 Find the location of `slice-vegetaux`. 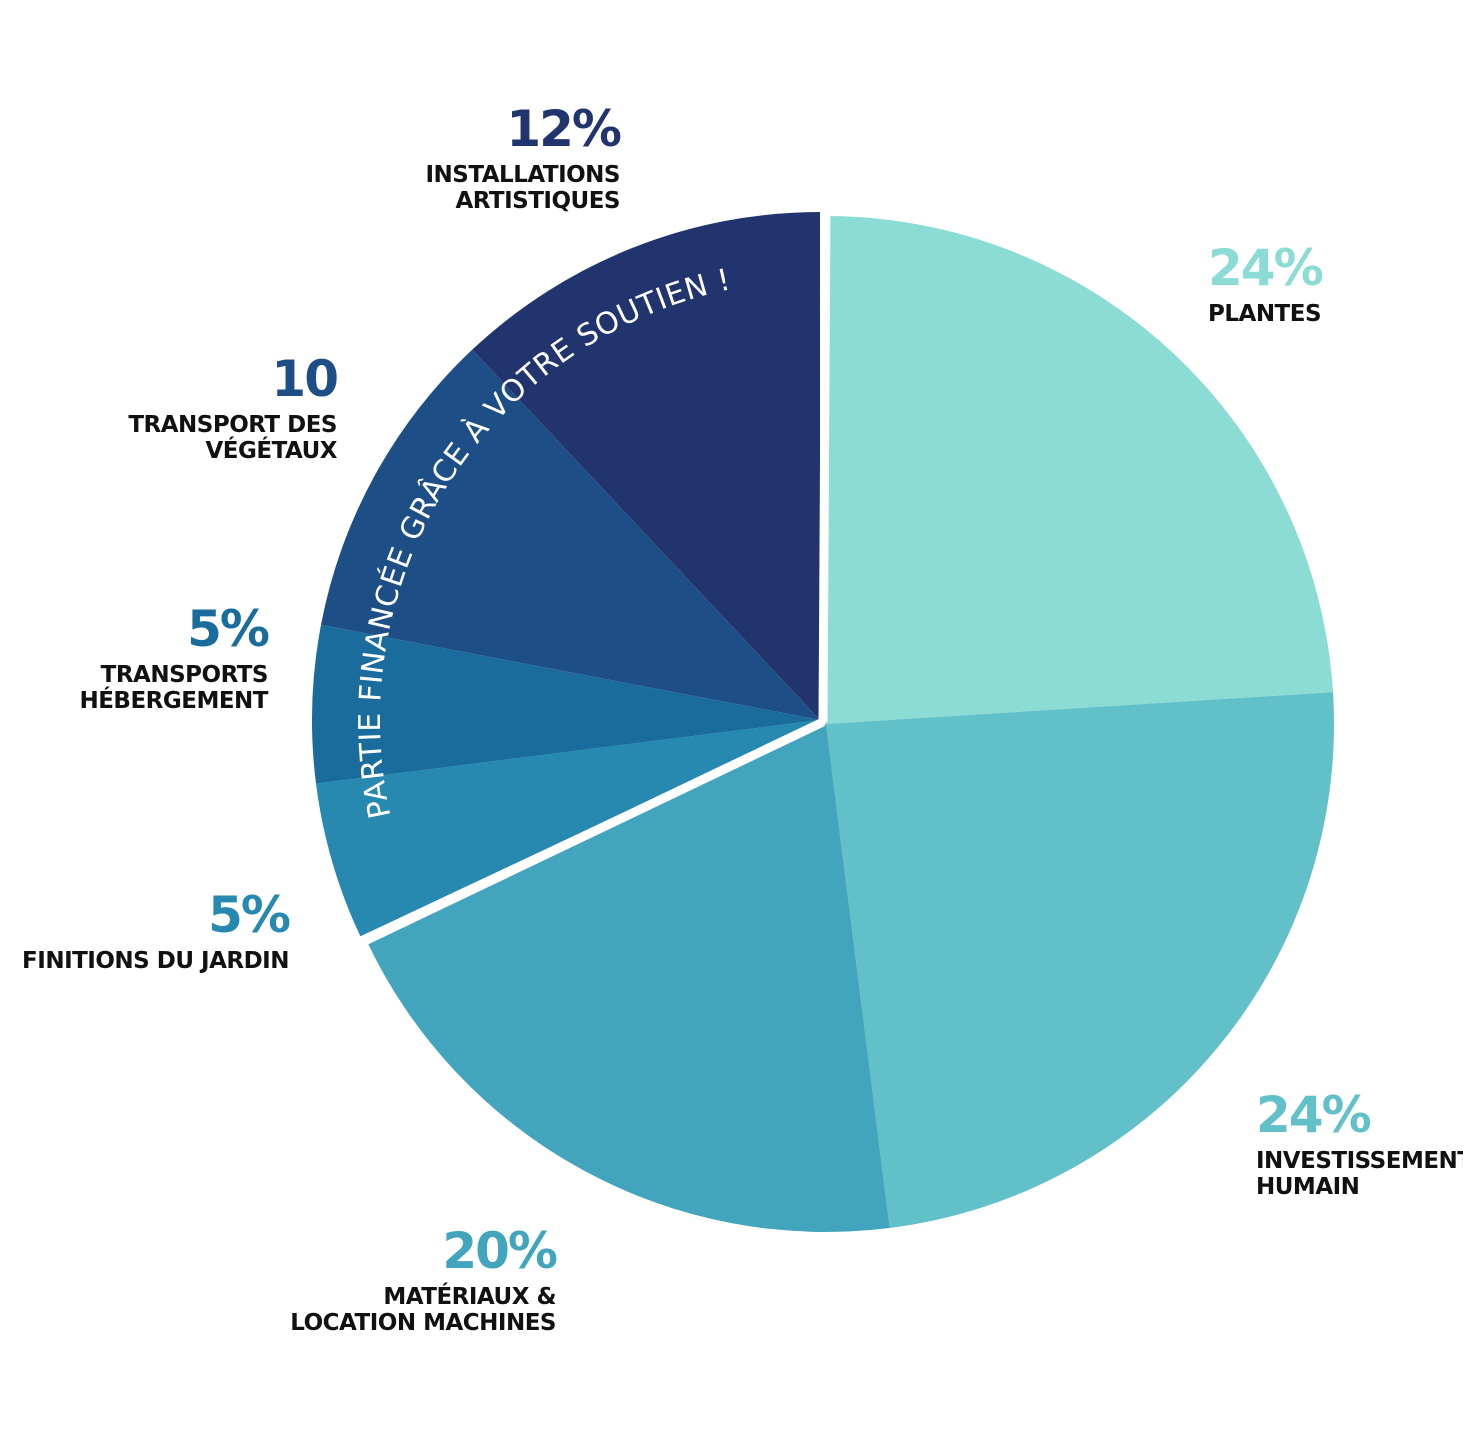

slice-vegetaux is located at coordinates (570, 534).